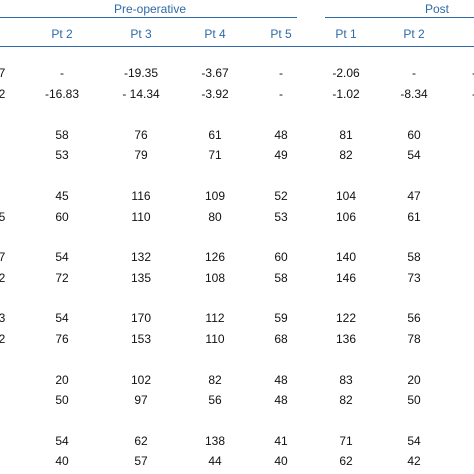  Describe the element at coordinates (215, 73) in the screenshot. I see `table-cell: -3.67` at that location.